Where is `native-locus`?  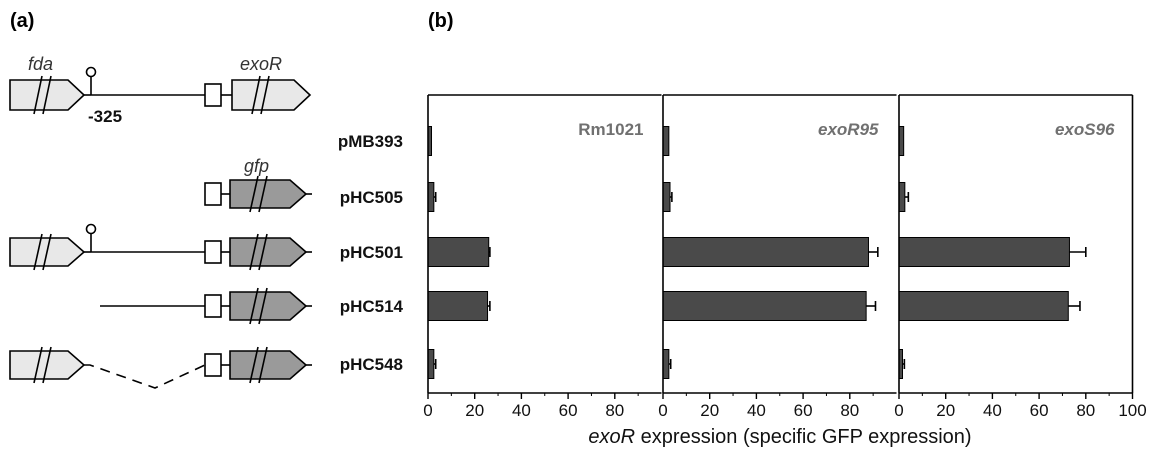 native-locus is located at coordinates (160, 90).